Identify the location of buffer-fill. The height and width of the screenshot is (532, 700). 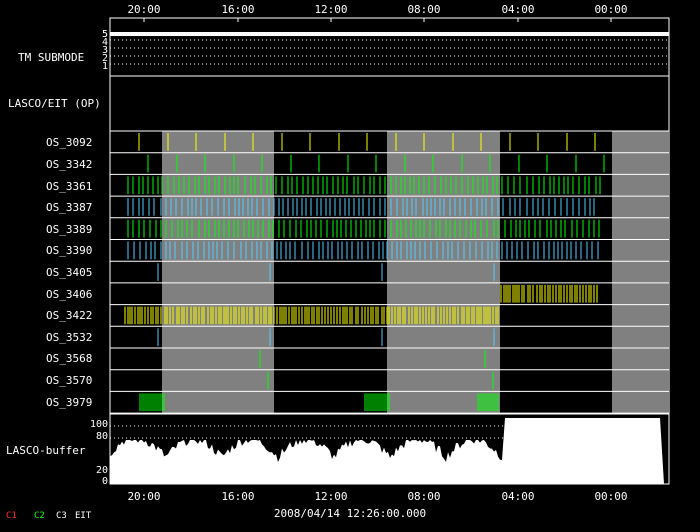
(387, 451).